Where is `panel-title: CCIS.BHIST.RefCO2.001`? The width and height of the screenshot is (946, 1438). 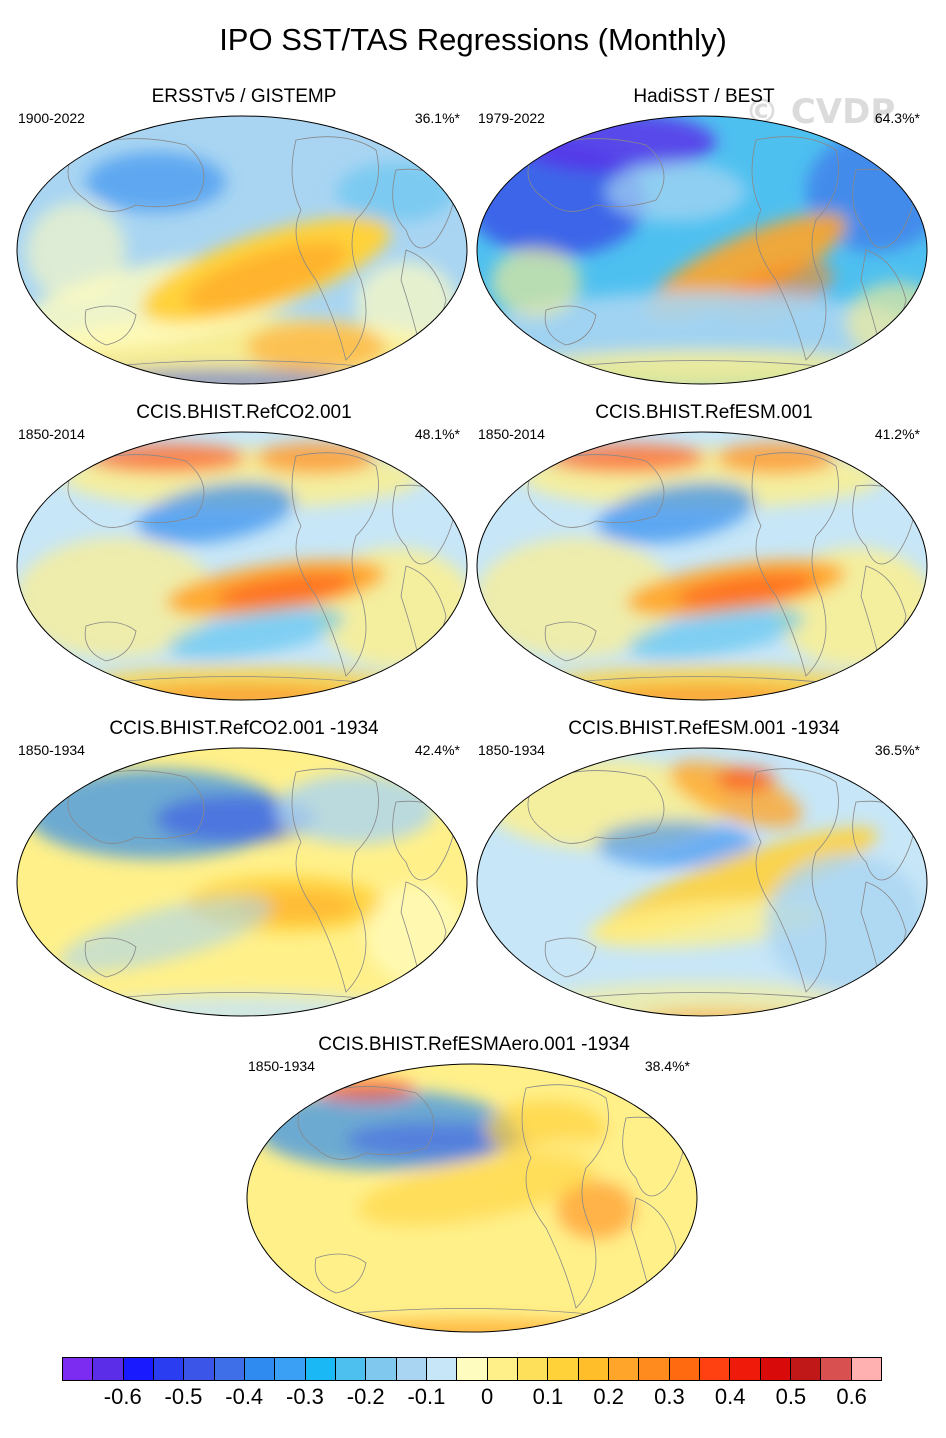 panel-title: CCIS.BHIST.RefCO2.001 is located at coordinates (244, 412).